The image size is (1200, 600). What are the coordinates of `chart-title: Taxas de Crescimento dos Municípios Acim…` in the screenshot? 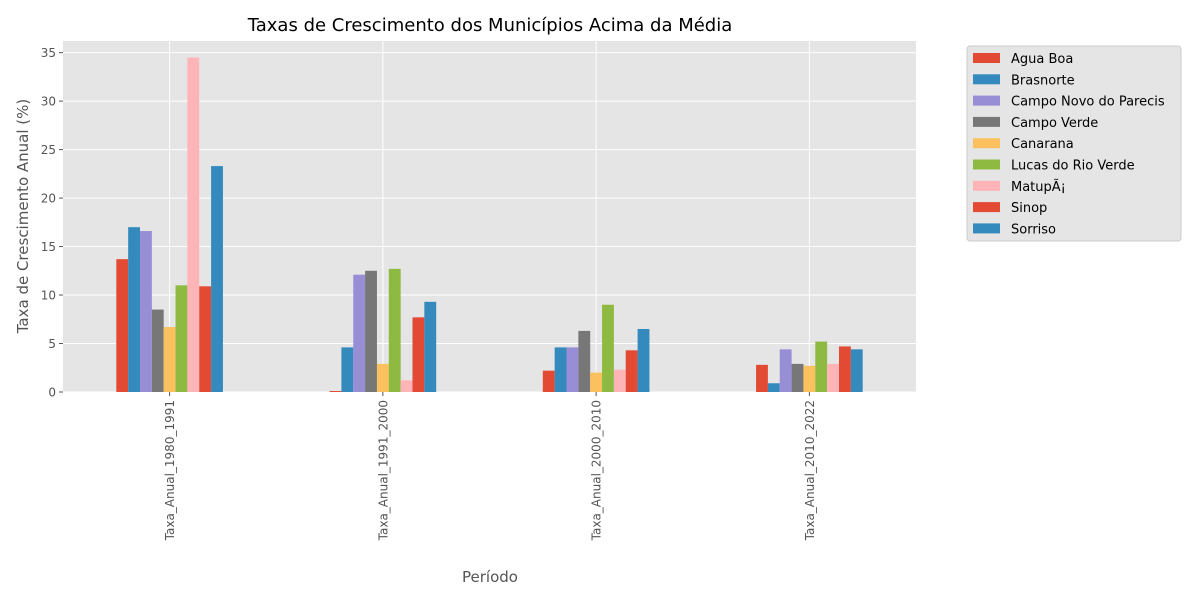 It's located at (490, 25).